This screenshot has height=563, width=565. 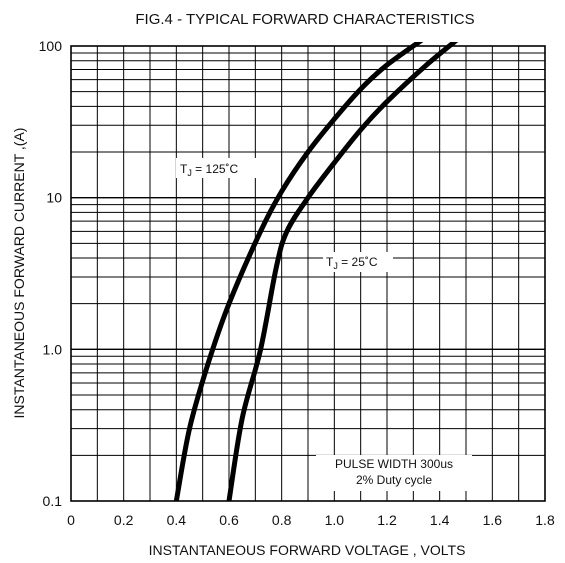 I want to click on y-tick-label: 0.1, so click(x=53, y=501).